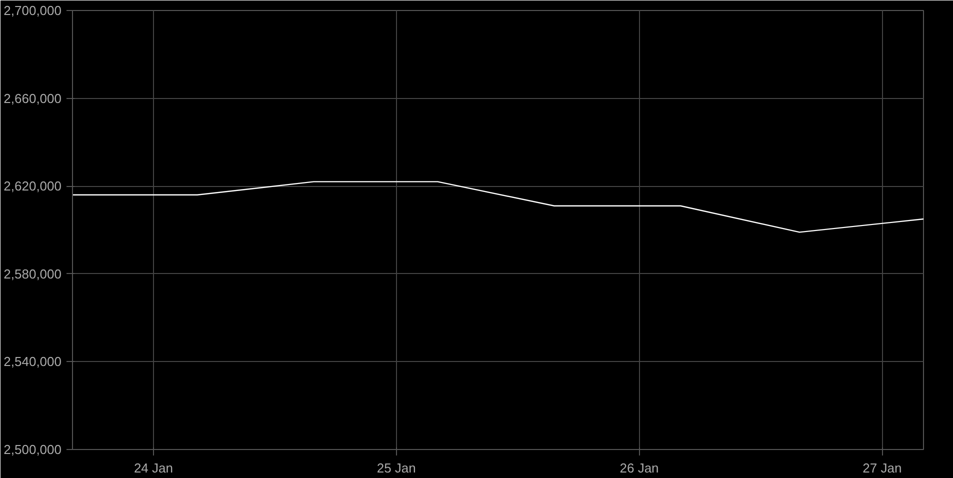 The image size is (953, 478). Describe the element at coordinates (396, 468) in the screenshot. I see `x-tick-label: 25 Jan` at that location.